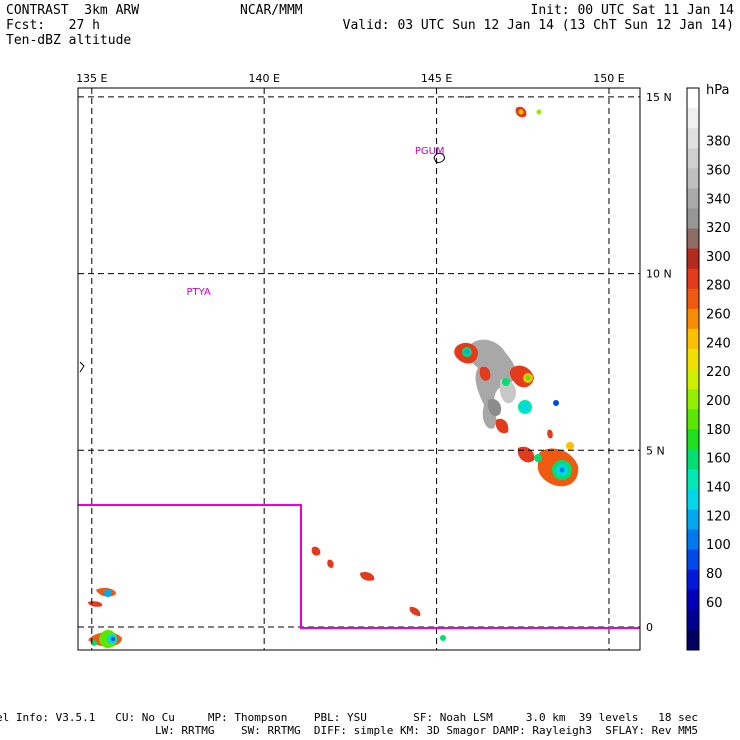  Describe the element at coordinates (659, 97) in the screenshot. I see `lat-label: 15 N` at that location.